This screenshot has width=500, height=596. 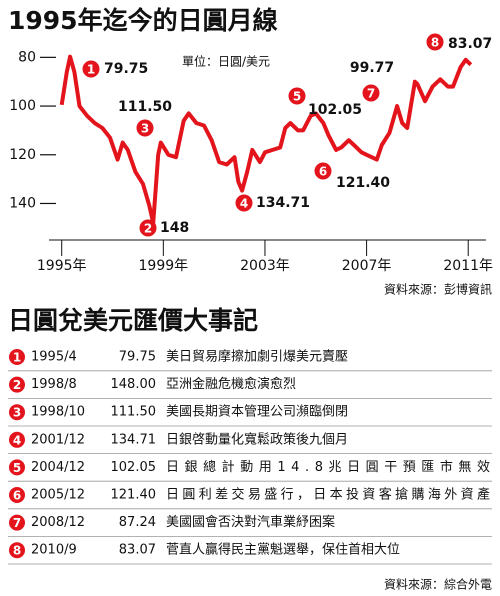 What do you see at coordinates (335, 110) in the screenshot?
I see `annotation-label: 102.05` at bounding box center [335, 110].